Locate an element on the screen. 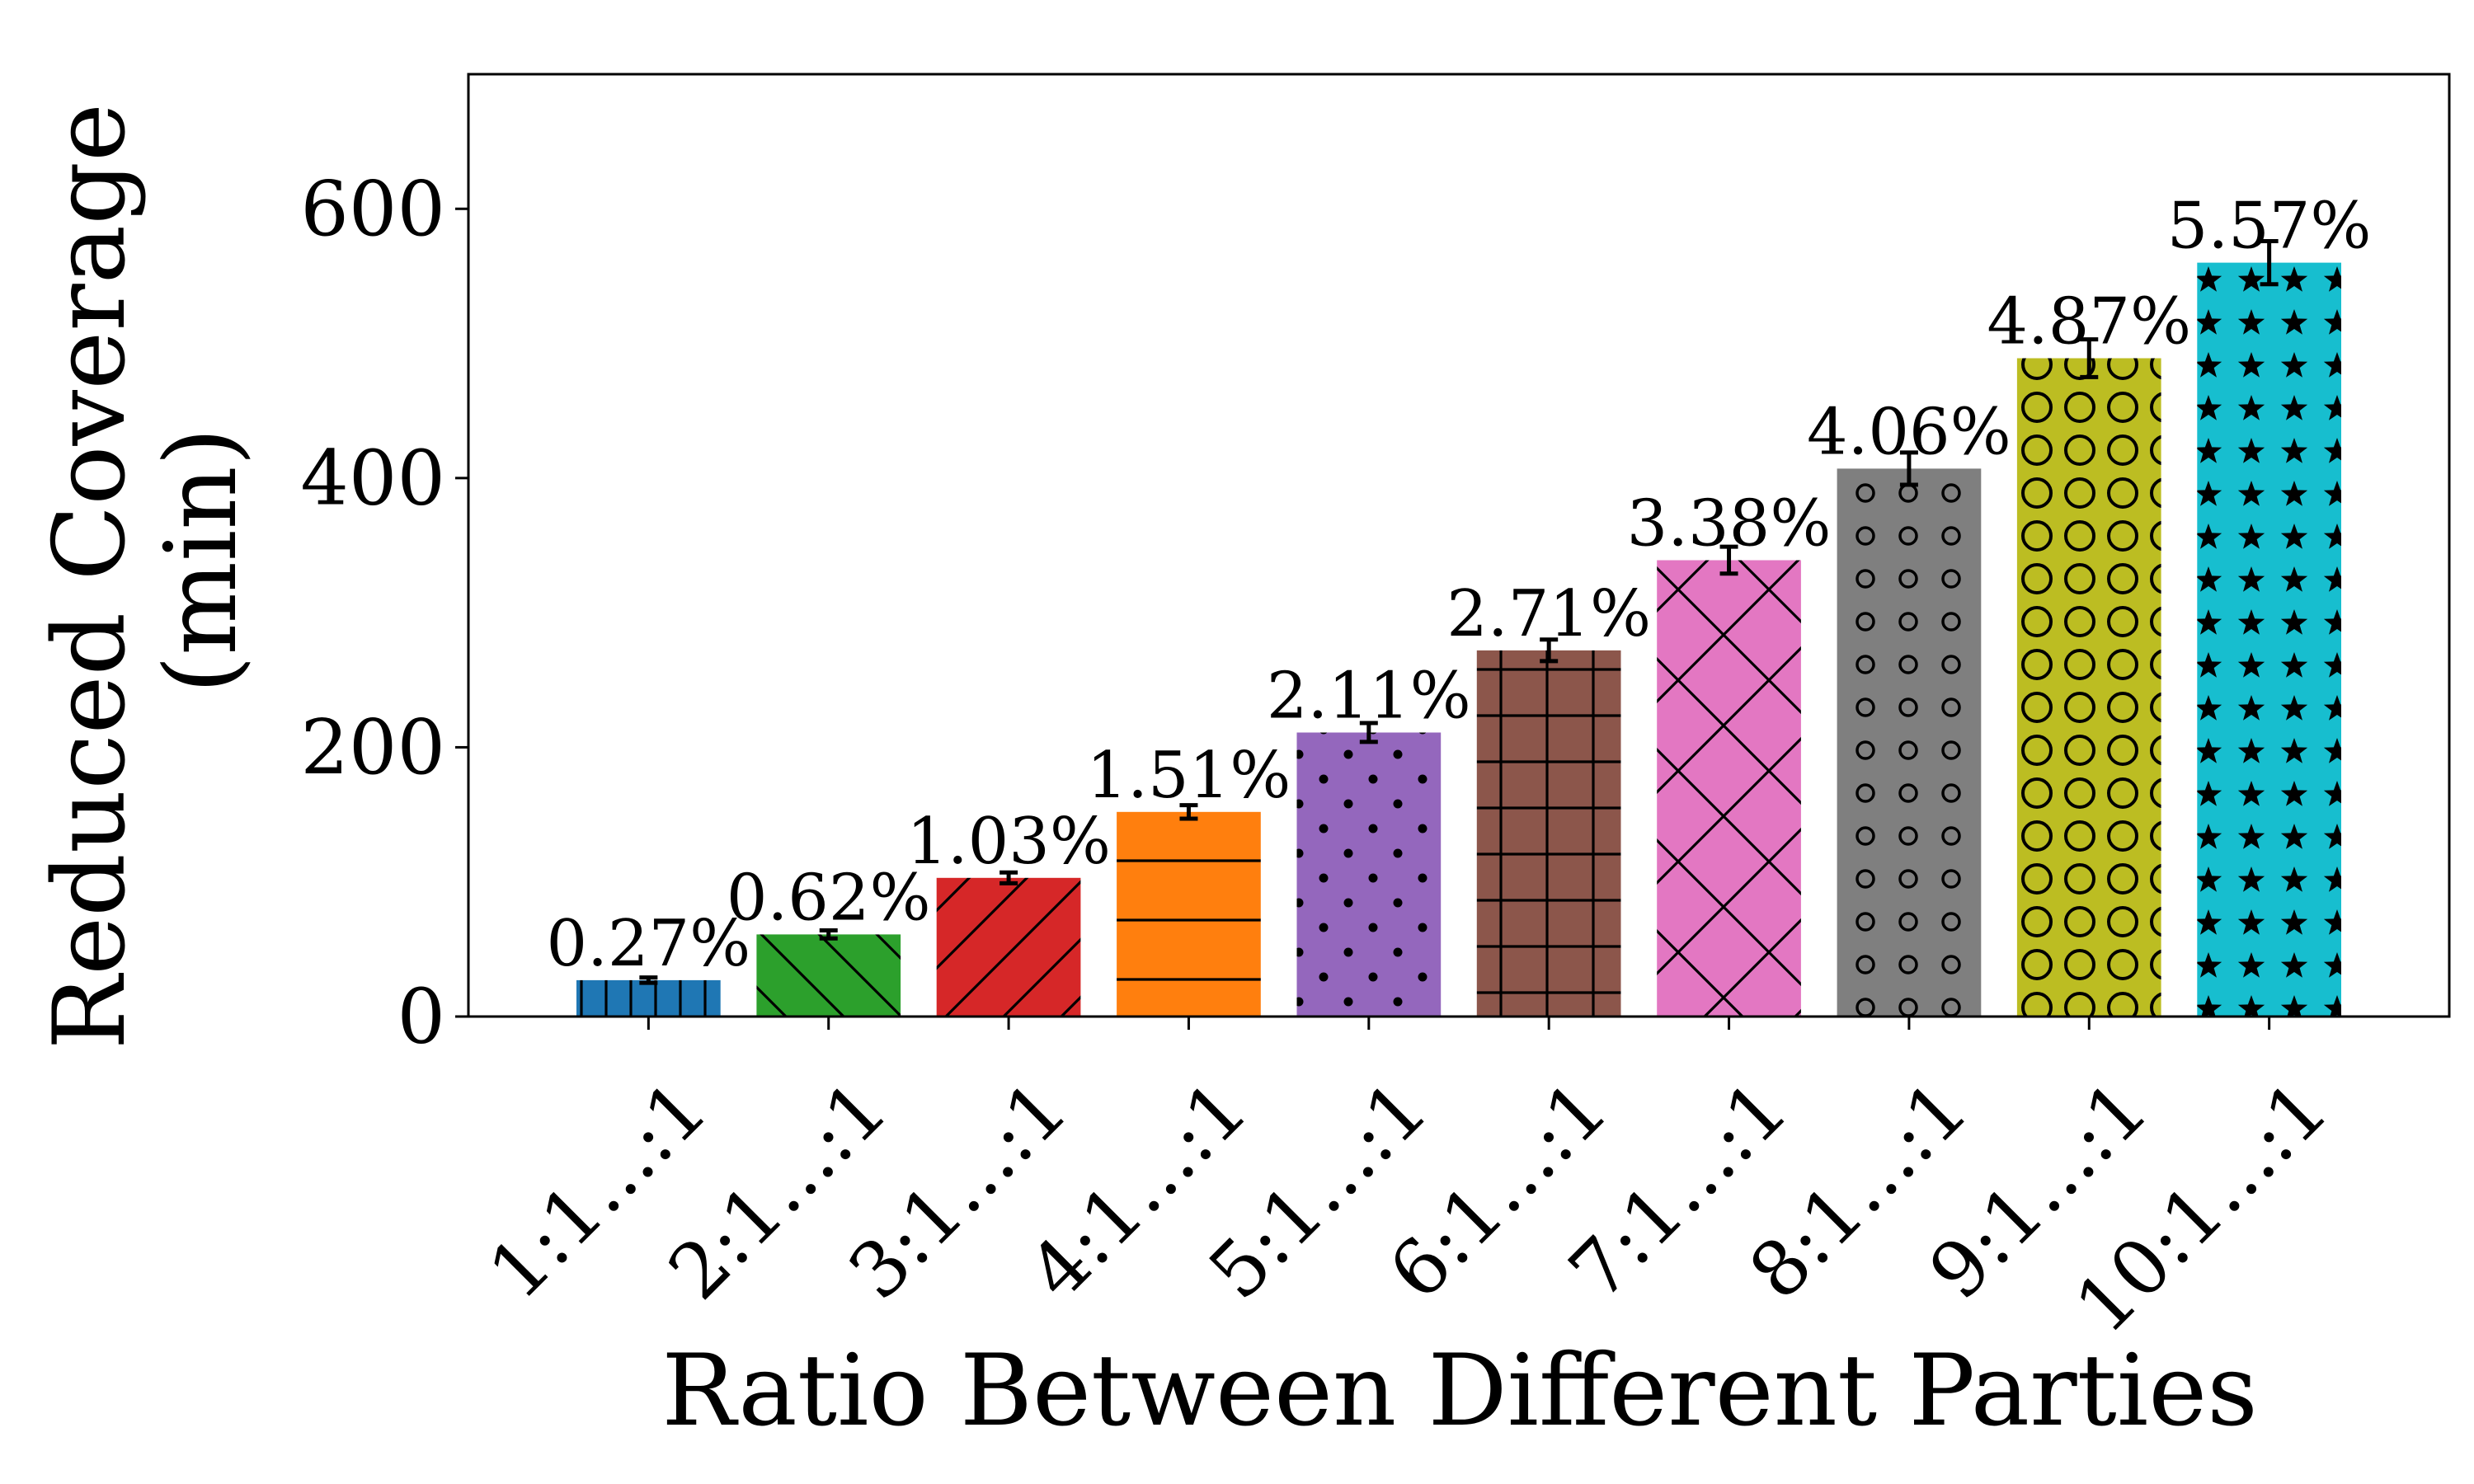  y-tick-label-0: 0 is located at coordinates (421, 1017).